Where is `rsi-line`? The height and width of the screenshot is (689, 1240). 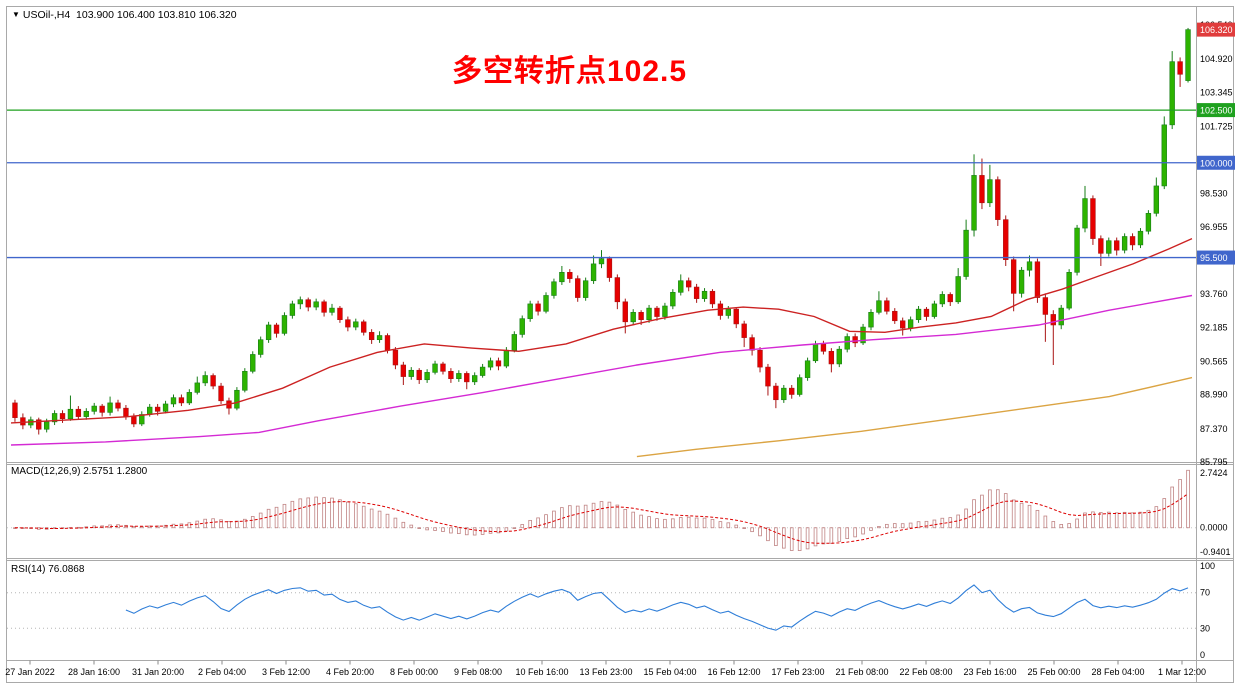 rsi-line is located at coordinates (657, 607).